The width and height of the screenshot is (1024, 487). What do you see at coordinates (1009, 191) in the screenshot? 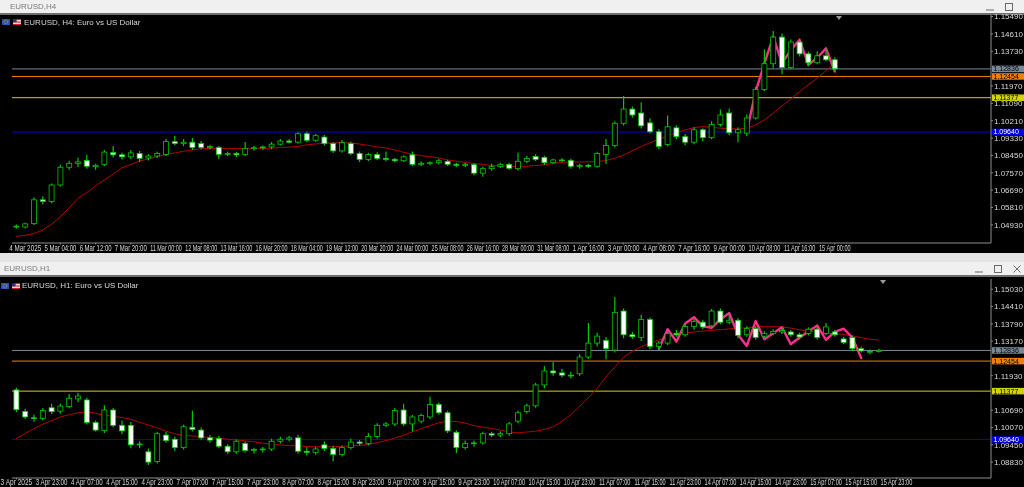
I see `y-tick-label: 1.06690` at bounding box center [1009, 191].